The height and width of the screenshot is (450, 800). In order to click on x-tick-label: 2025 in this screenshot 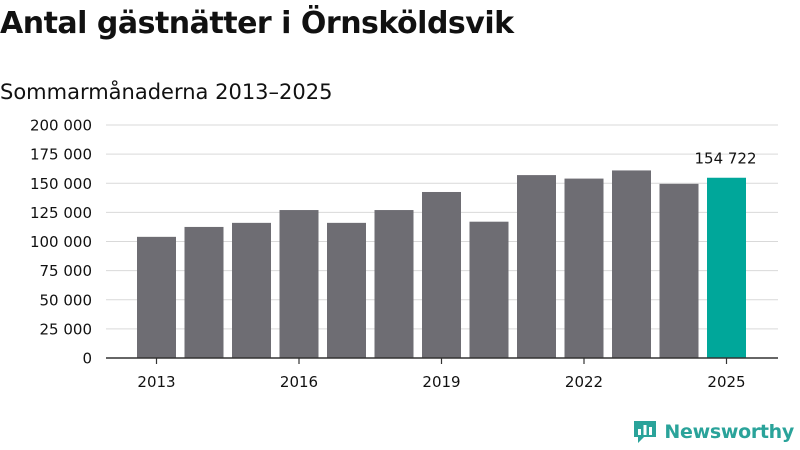, I will do `click(726, 382)`.